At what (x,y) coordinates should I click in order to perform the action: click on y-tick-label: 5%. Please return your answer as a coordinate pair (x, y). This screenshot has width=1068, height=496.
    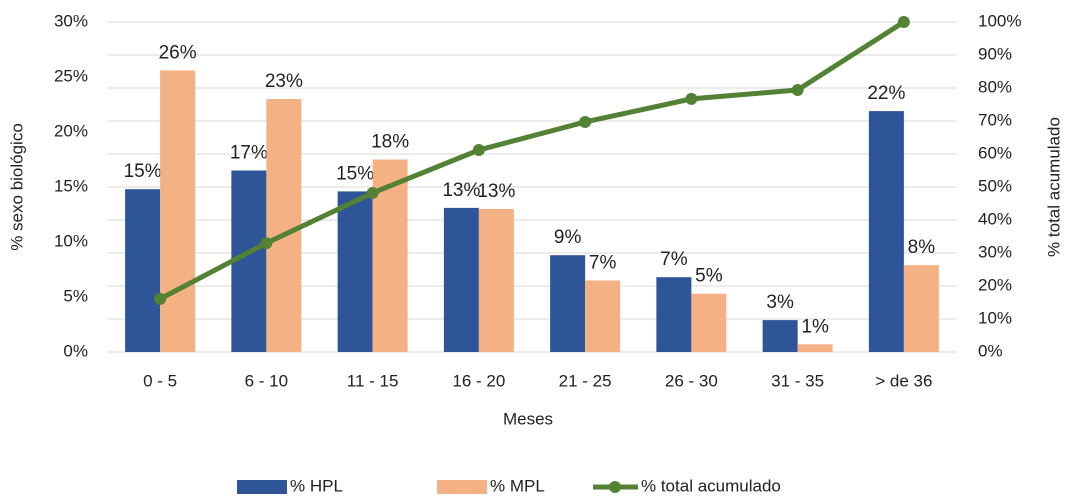
    Looking at the image, I should click on (75, 295).